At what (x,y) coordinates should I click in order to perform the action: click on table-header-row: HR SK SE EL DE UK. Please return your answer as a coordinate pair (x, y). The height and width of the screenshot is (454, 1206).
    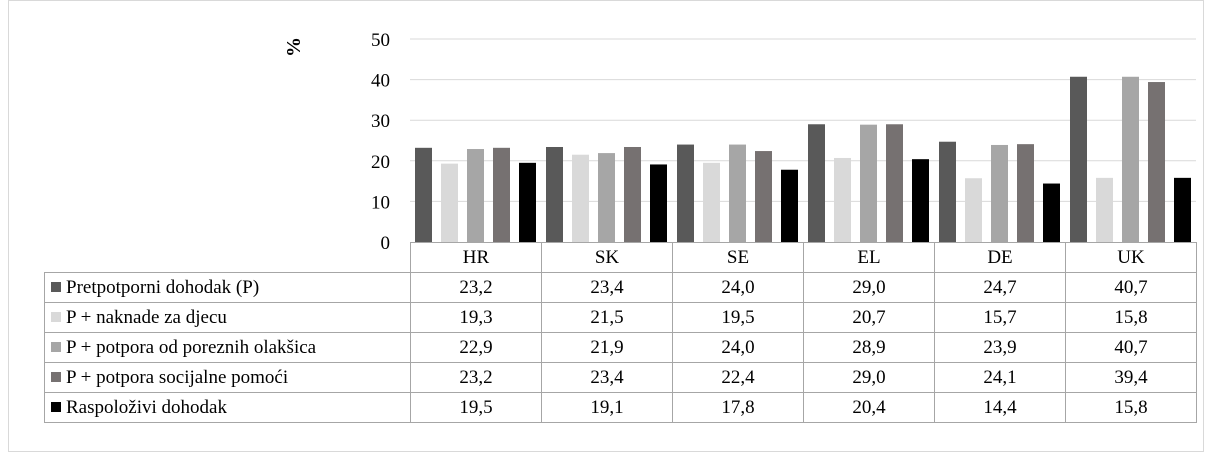
    Looking at the image, I should click on (620, 257).